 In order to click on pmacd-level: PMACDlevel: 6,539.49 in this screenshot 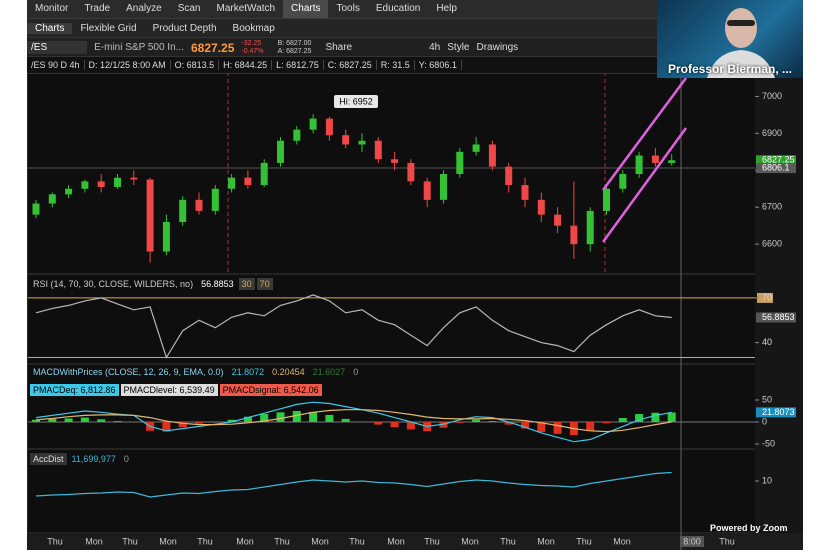, I will do `click(169, 390)`.